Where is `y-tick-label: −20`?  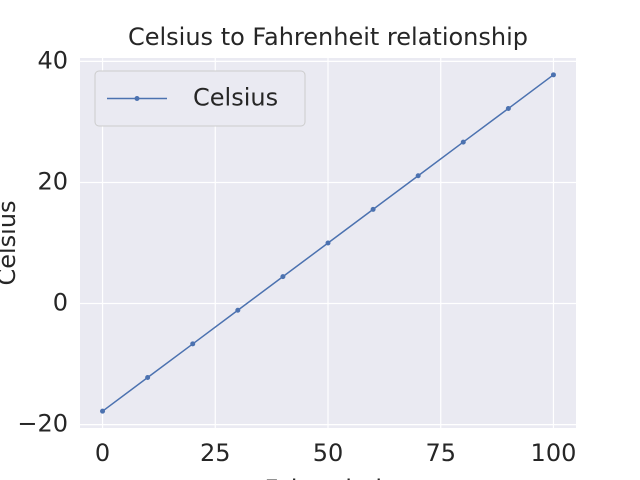 y-tick-label: −20 is located at coordinates (42, 424).